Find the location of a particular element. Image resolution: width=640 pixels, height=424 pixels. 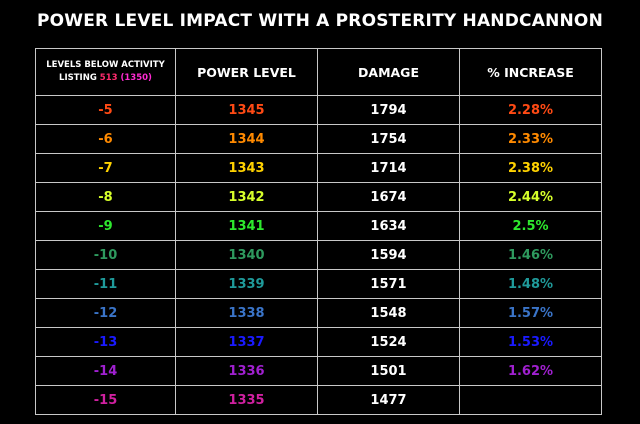

damage-cell: 1634 is located at coordinates (388, 226).